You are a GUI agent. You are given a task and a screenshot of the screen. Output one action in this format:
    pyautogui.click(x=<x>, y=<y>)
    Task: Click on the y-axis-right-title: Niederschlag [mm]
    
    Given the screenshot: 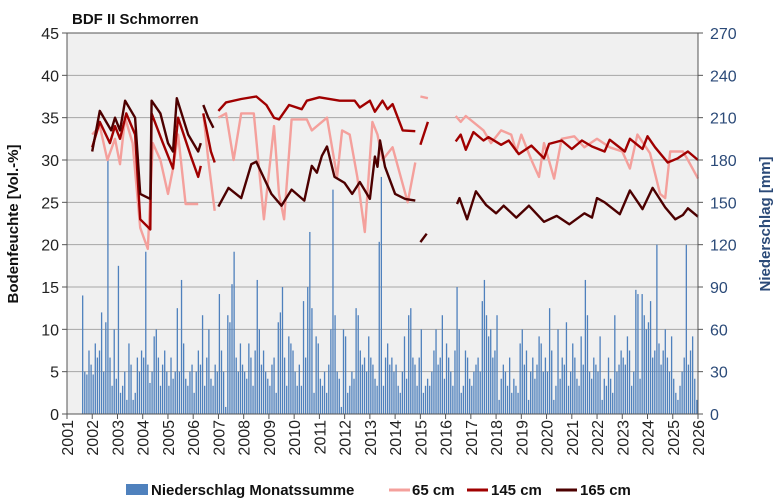 What is the action you would take?
    pyautogui.click(x=765, y=223)
    